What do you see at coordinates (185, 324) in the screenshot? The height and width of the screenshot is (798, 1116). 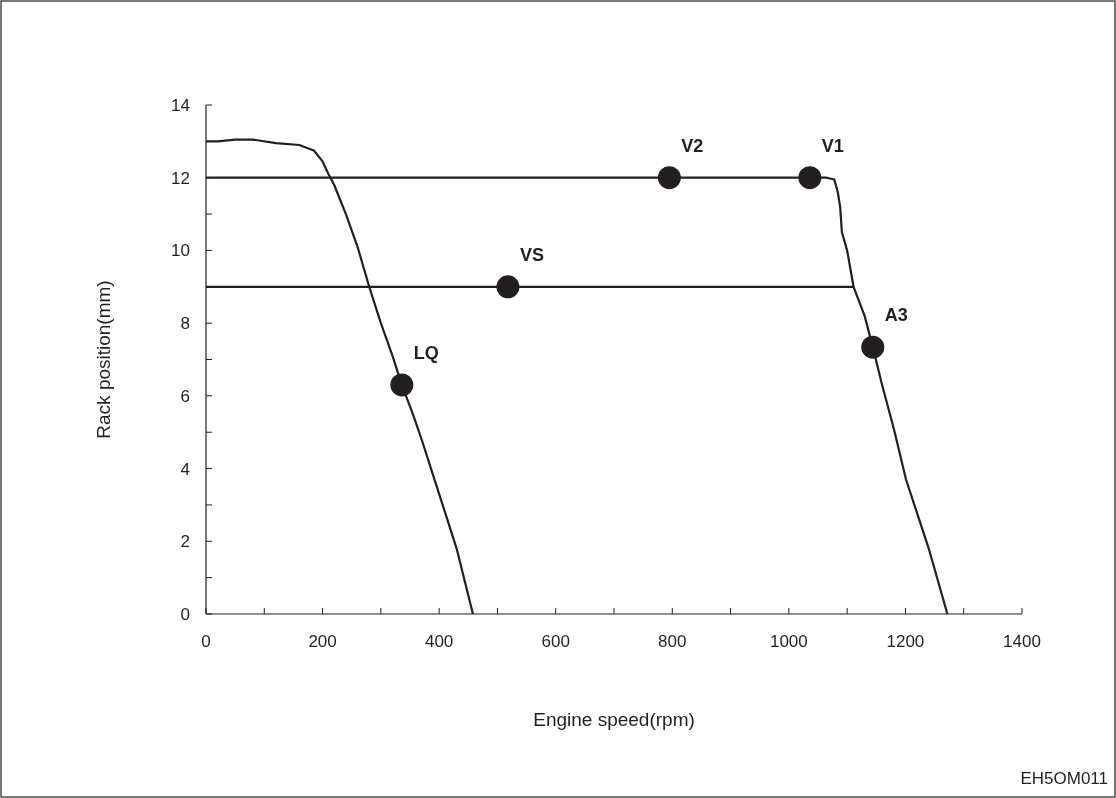 I see `y-tick-label: 8` at bounding box center [185, 324].